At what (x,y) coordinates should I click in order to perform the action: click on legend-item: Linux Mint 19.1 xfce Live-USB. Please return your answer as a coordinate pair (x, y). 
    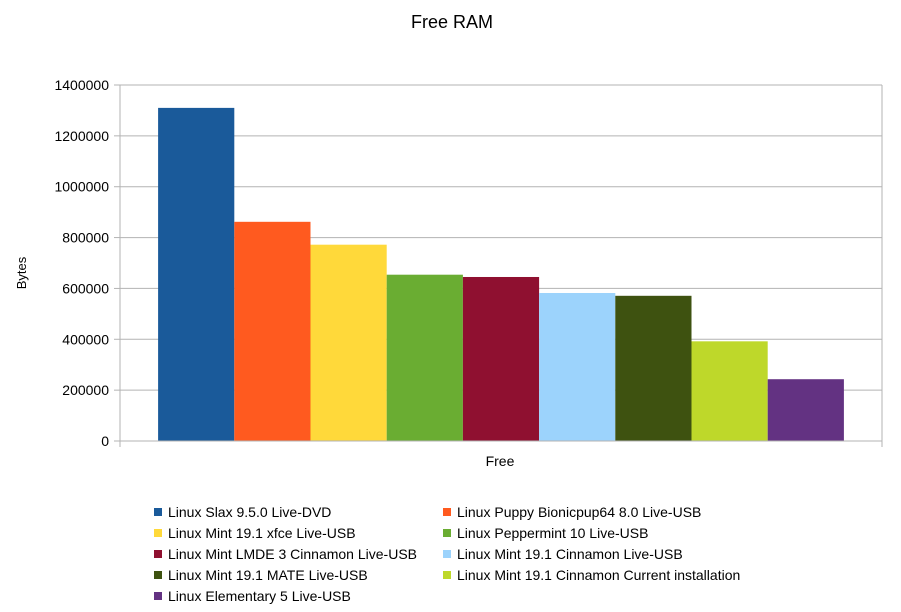
    Looking at the image, I should click on (255, 533).